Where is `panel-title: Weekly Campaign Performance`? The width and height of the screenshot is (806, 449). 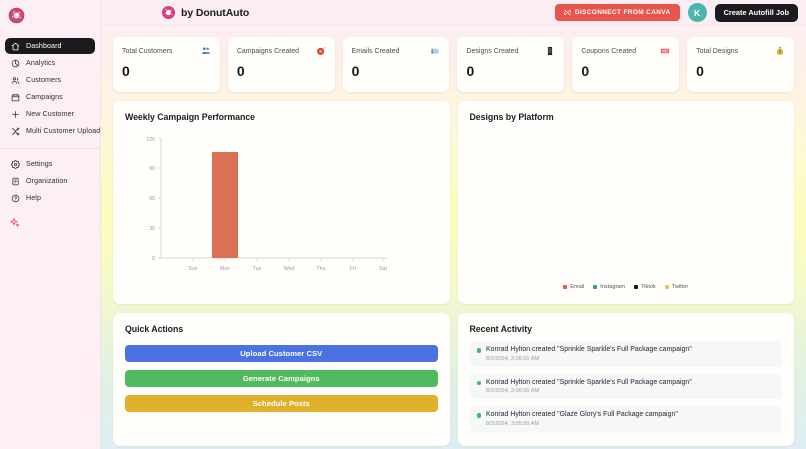
panel-title: Weekly Campaign Performance is located at coordinates (190, 117).